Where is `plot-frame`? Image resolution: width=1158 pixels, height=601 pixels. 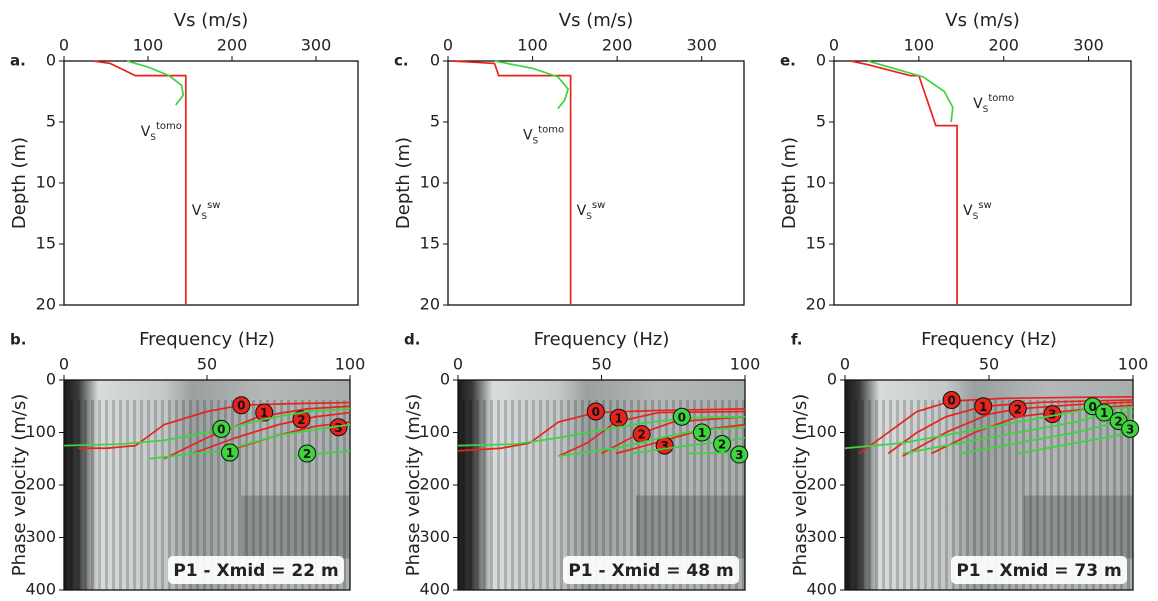 plot-frame is located at coordinates (211, 183).